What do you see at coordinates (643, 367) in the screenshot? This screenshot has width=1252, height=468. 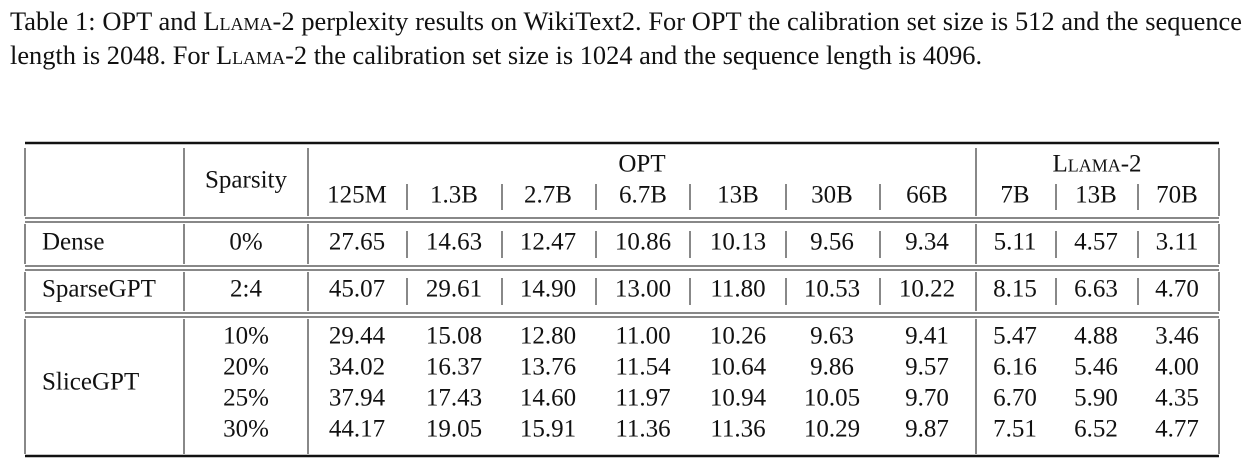 I see `value-cell: 11.54` at bounding box center [643, 367].